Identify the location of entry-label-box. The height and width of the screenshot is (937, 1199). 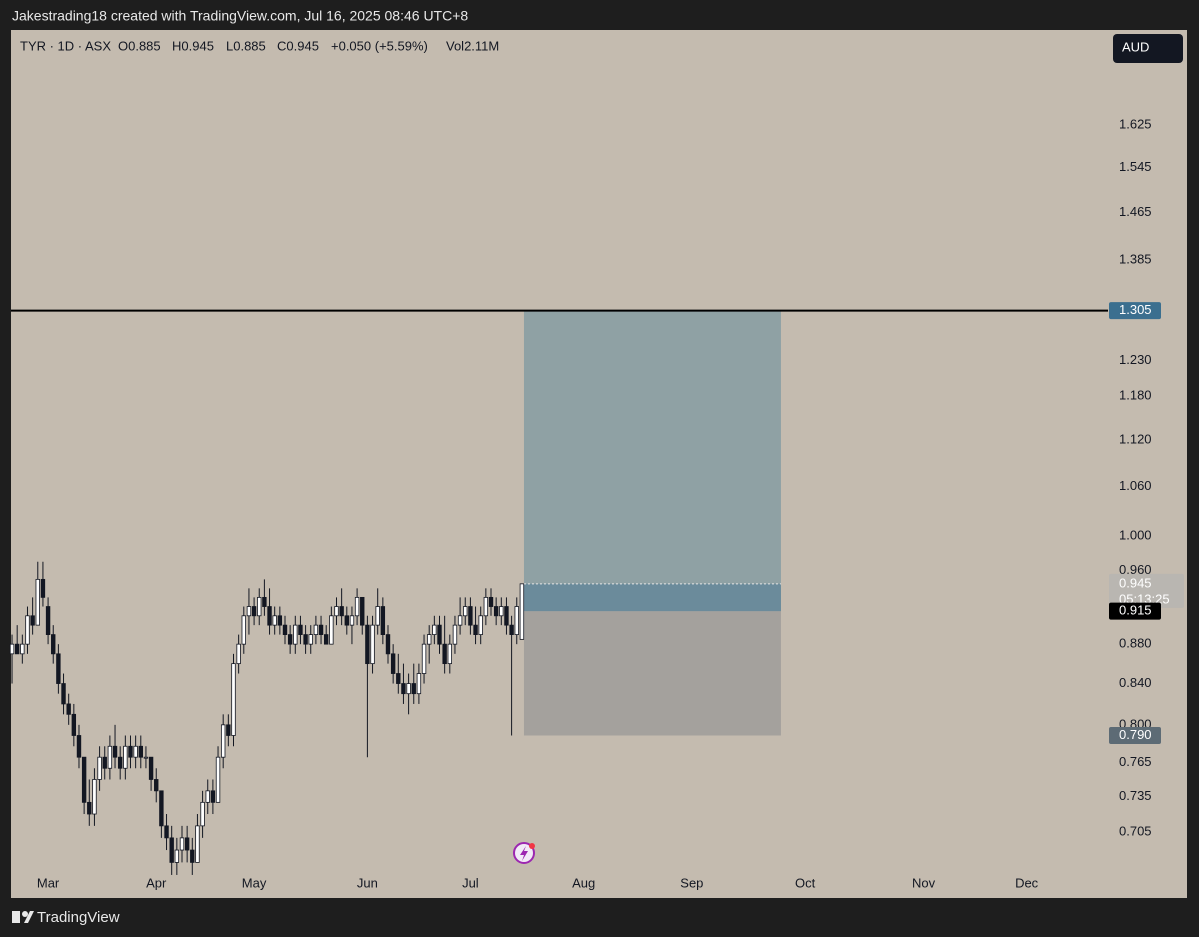
(1135, 611).